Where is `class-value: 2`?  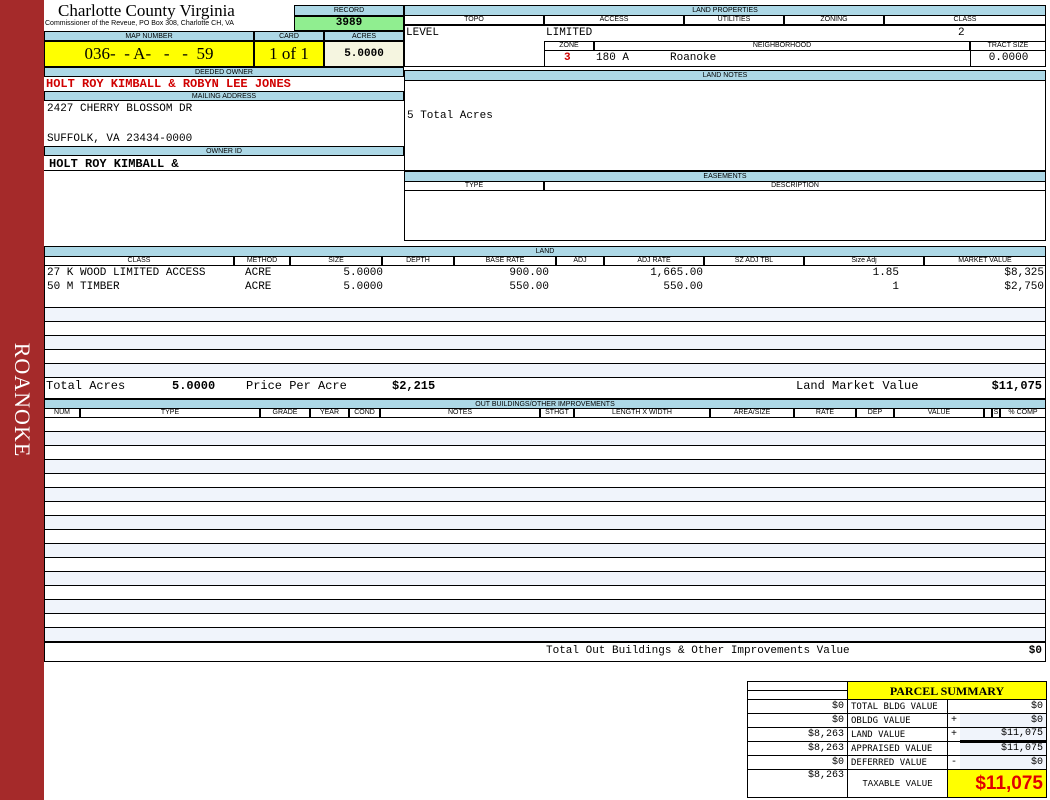
class-value: 2 is located at coordinates (961, 33).